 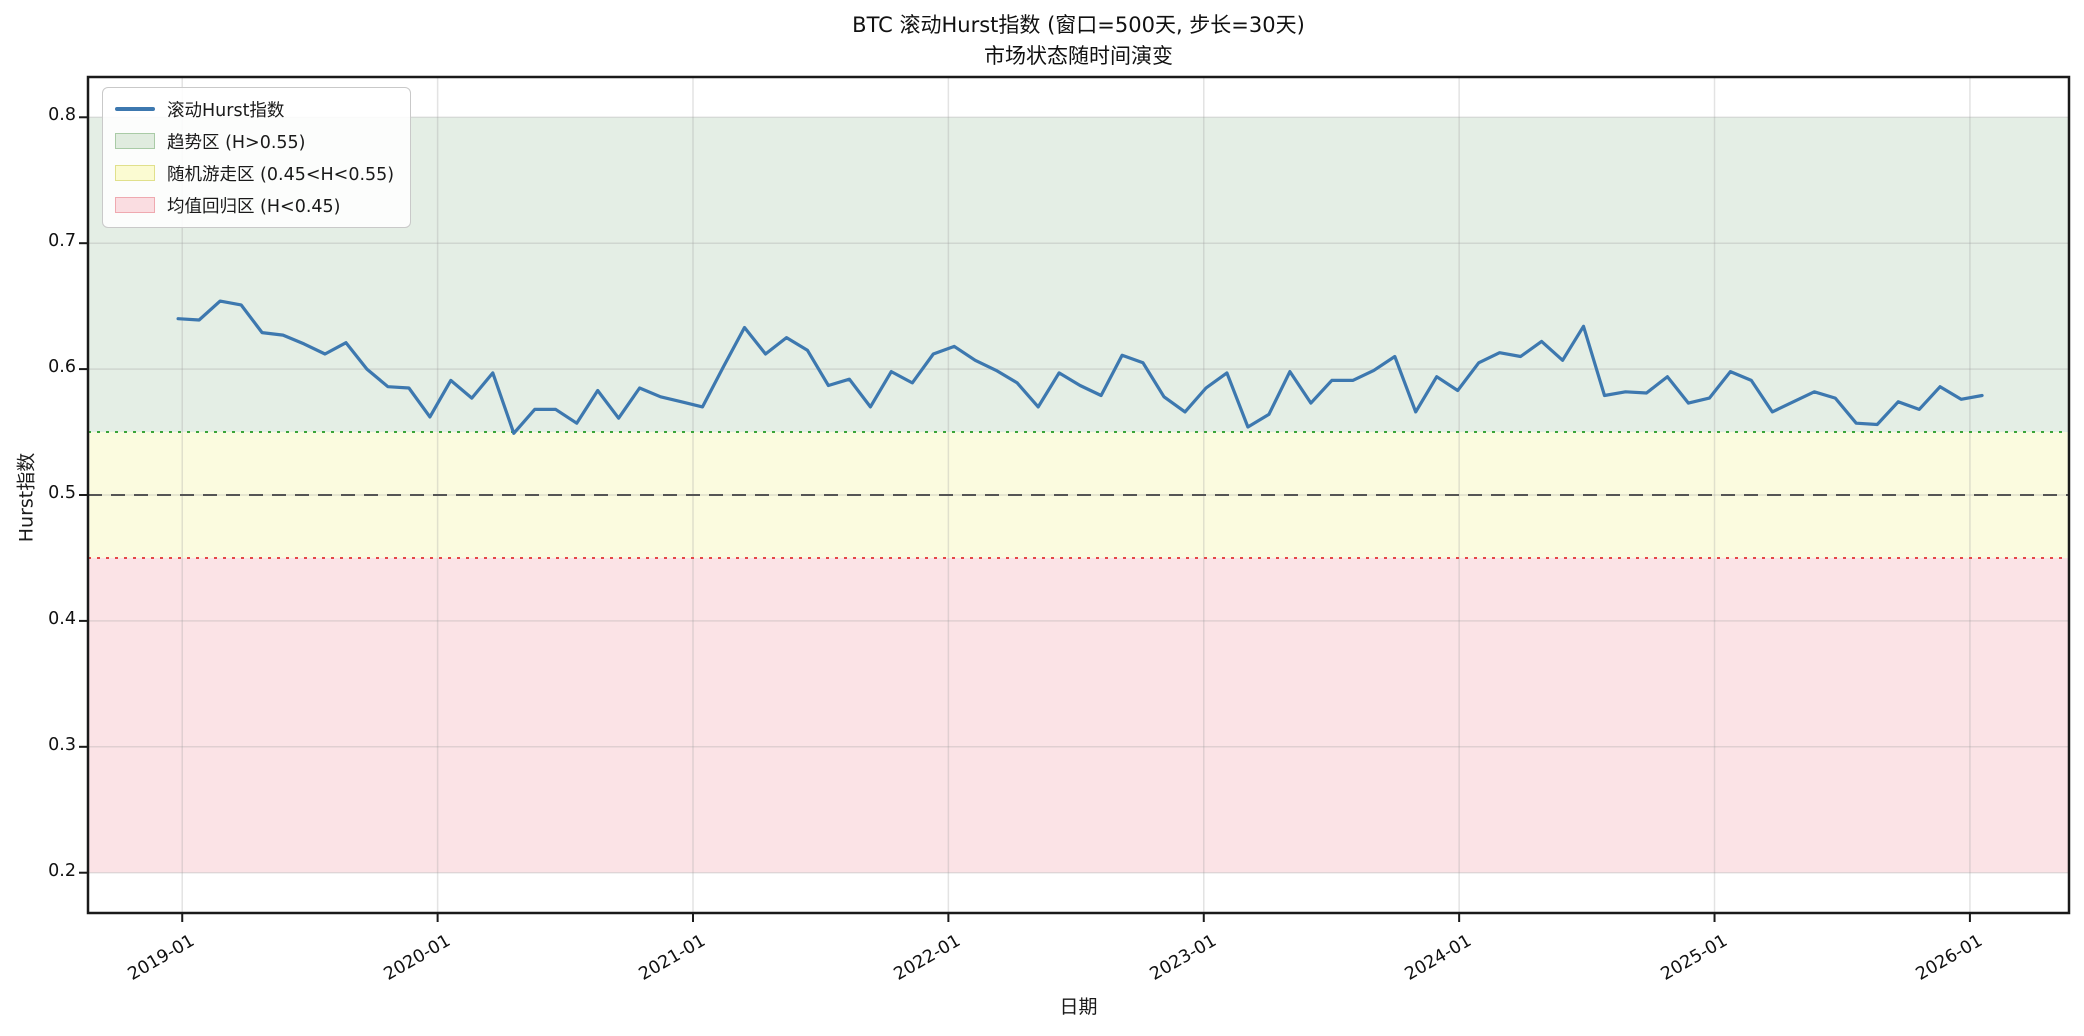 I want to click on y-tick-label: 0.6, so click(x=62, y=367).